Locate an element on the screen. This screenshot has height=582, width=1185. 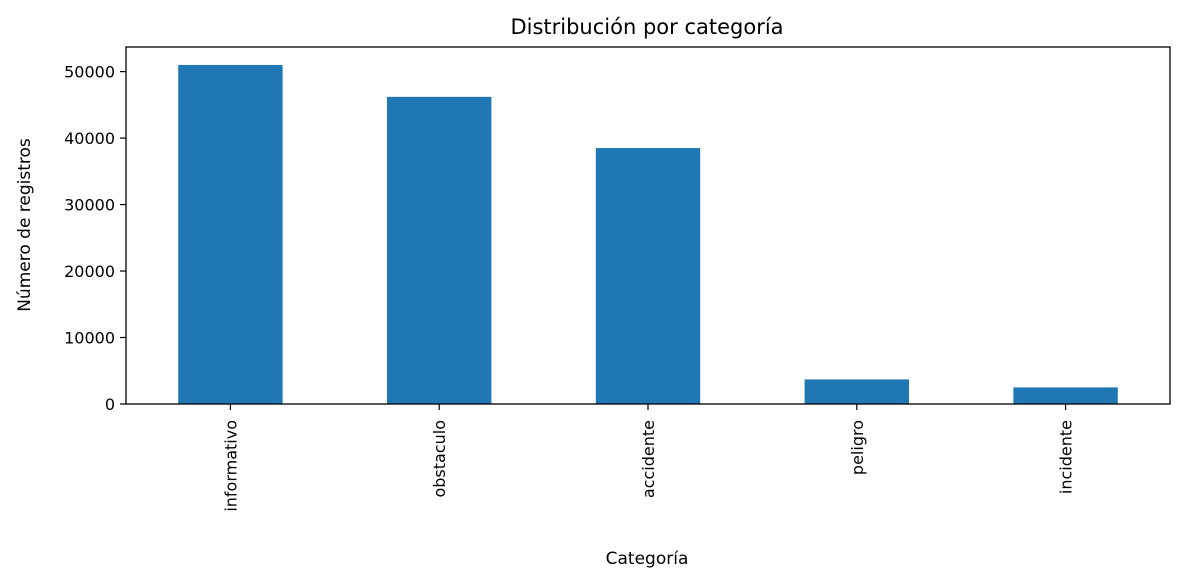
x-tick-label: informativo is located at coordinates (230, 466).